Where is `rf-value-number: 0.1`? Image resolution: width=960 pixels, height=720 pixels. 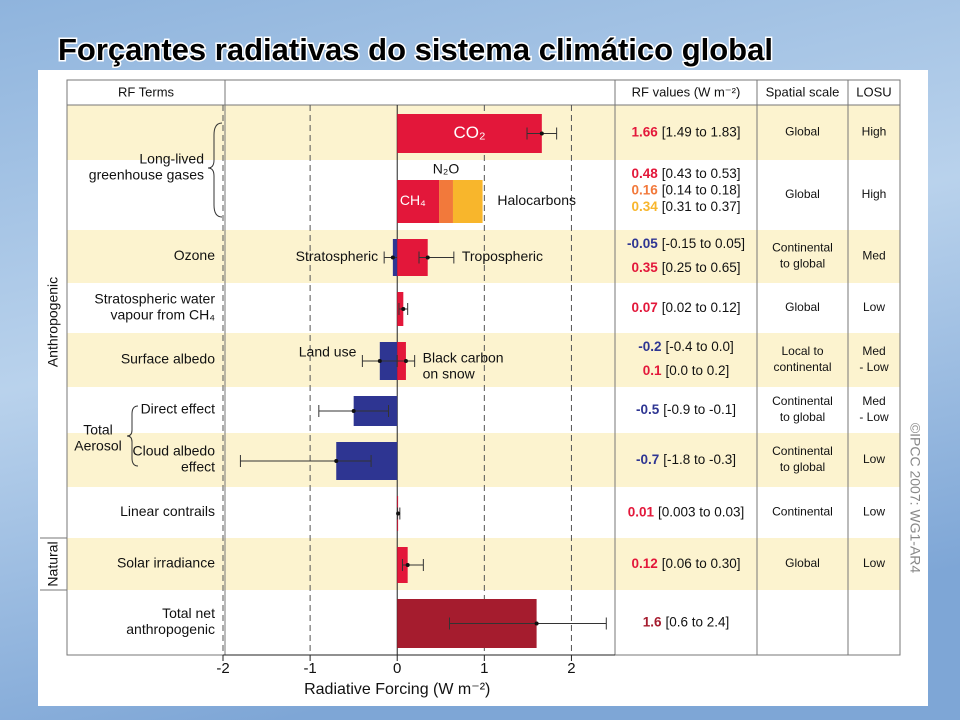 rf-value-number: 0.1 is located at coordinates (652, 370).